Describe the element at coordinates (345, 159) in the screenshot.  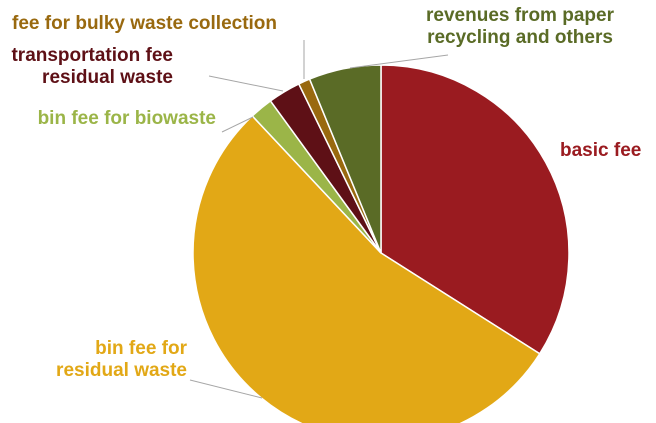
I see `pie-slice` at that location.